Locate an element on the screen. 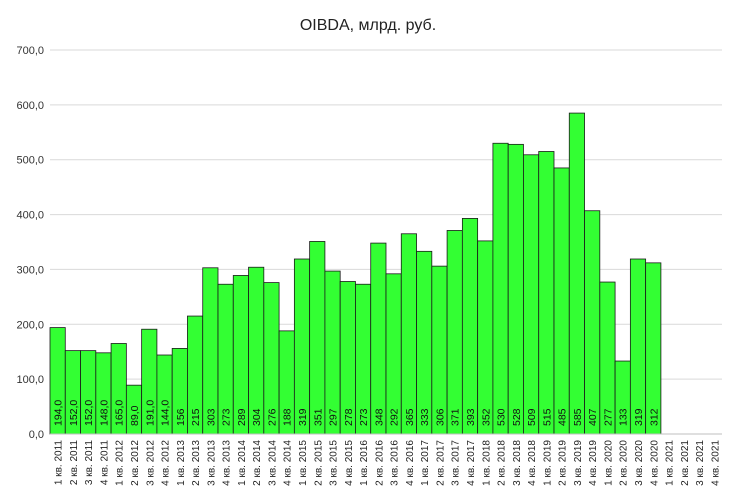 The width and height of the screenshot is (735, 501). data-label: 276 is located at coordinates (272, 417).